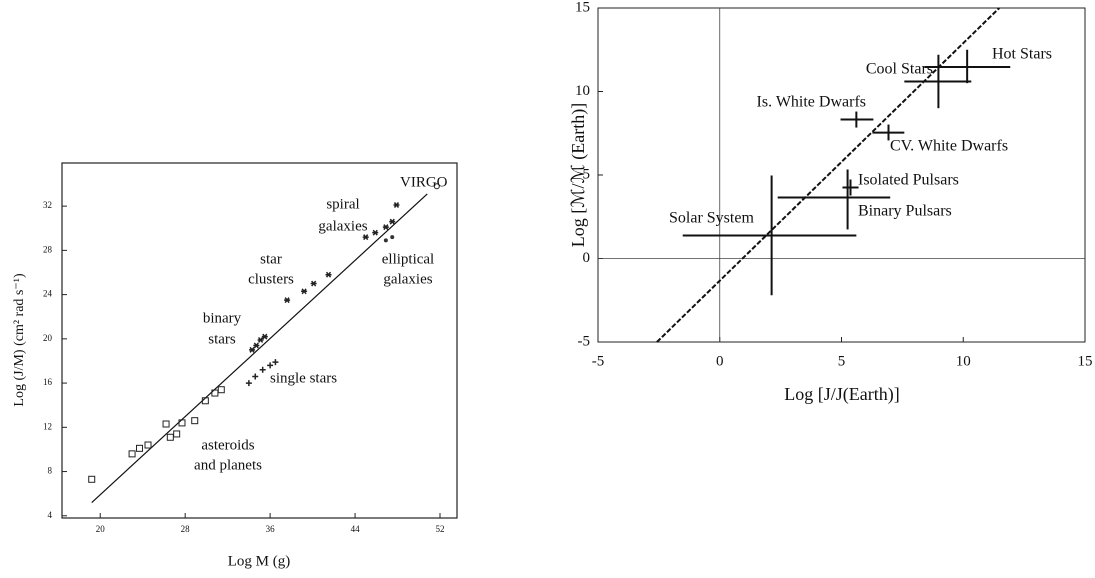  What do you see at coordinates (47, 426) in the screenshot?
I see `y-tick-label: 12` at bounding box center [47, 426].